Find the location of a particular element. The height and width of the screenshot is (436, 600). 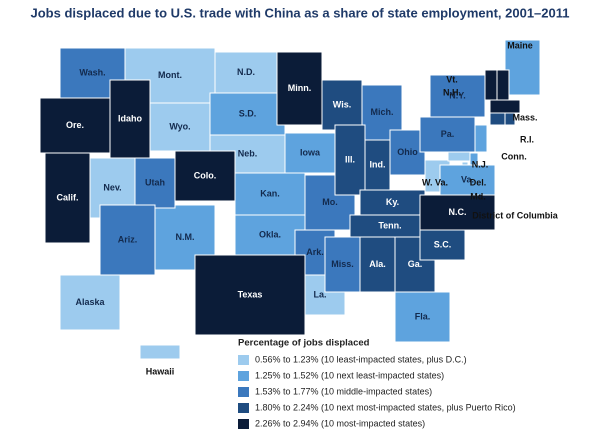

state-label: S.D. is located at coordinates (248, 113).